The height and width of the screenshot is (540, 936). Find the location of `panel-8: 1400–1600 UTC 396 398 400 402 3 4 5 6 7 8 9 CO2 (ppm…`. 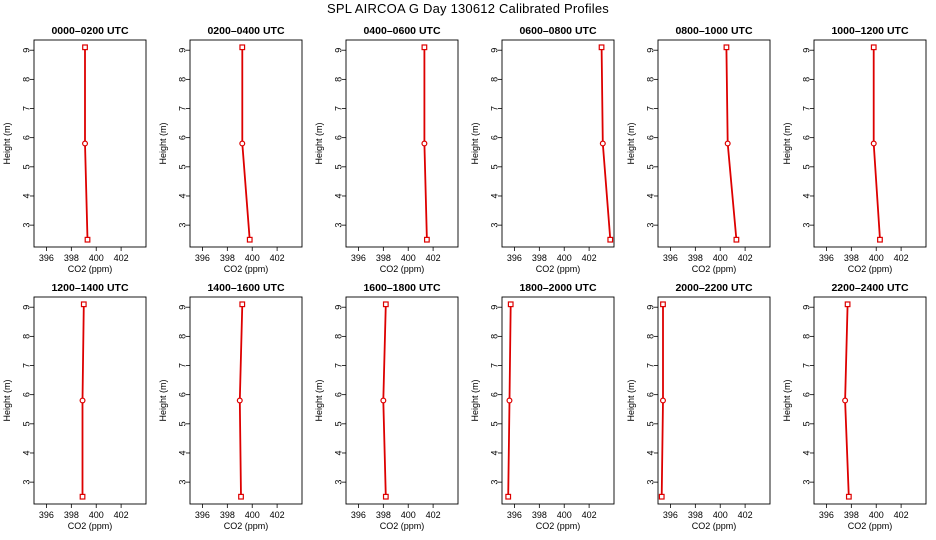

panel-8: 1400–1600 UTC 396 398 400 402 3 4 5 6 7 8 9 CO2 (ppm… is located at coordinates (230, 406).